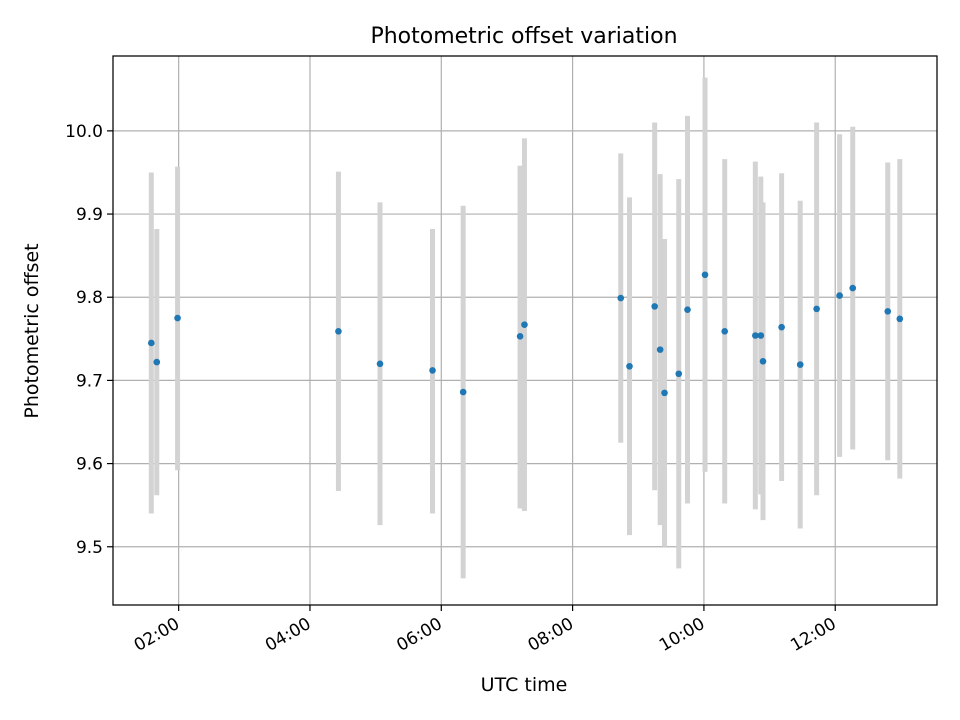 This screenshot has height=720, width=960. What do you see at coordinates (526, 334) in the screenshot?
I see `data-points` at bounding box center [526, 334].